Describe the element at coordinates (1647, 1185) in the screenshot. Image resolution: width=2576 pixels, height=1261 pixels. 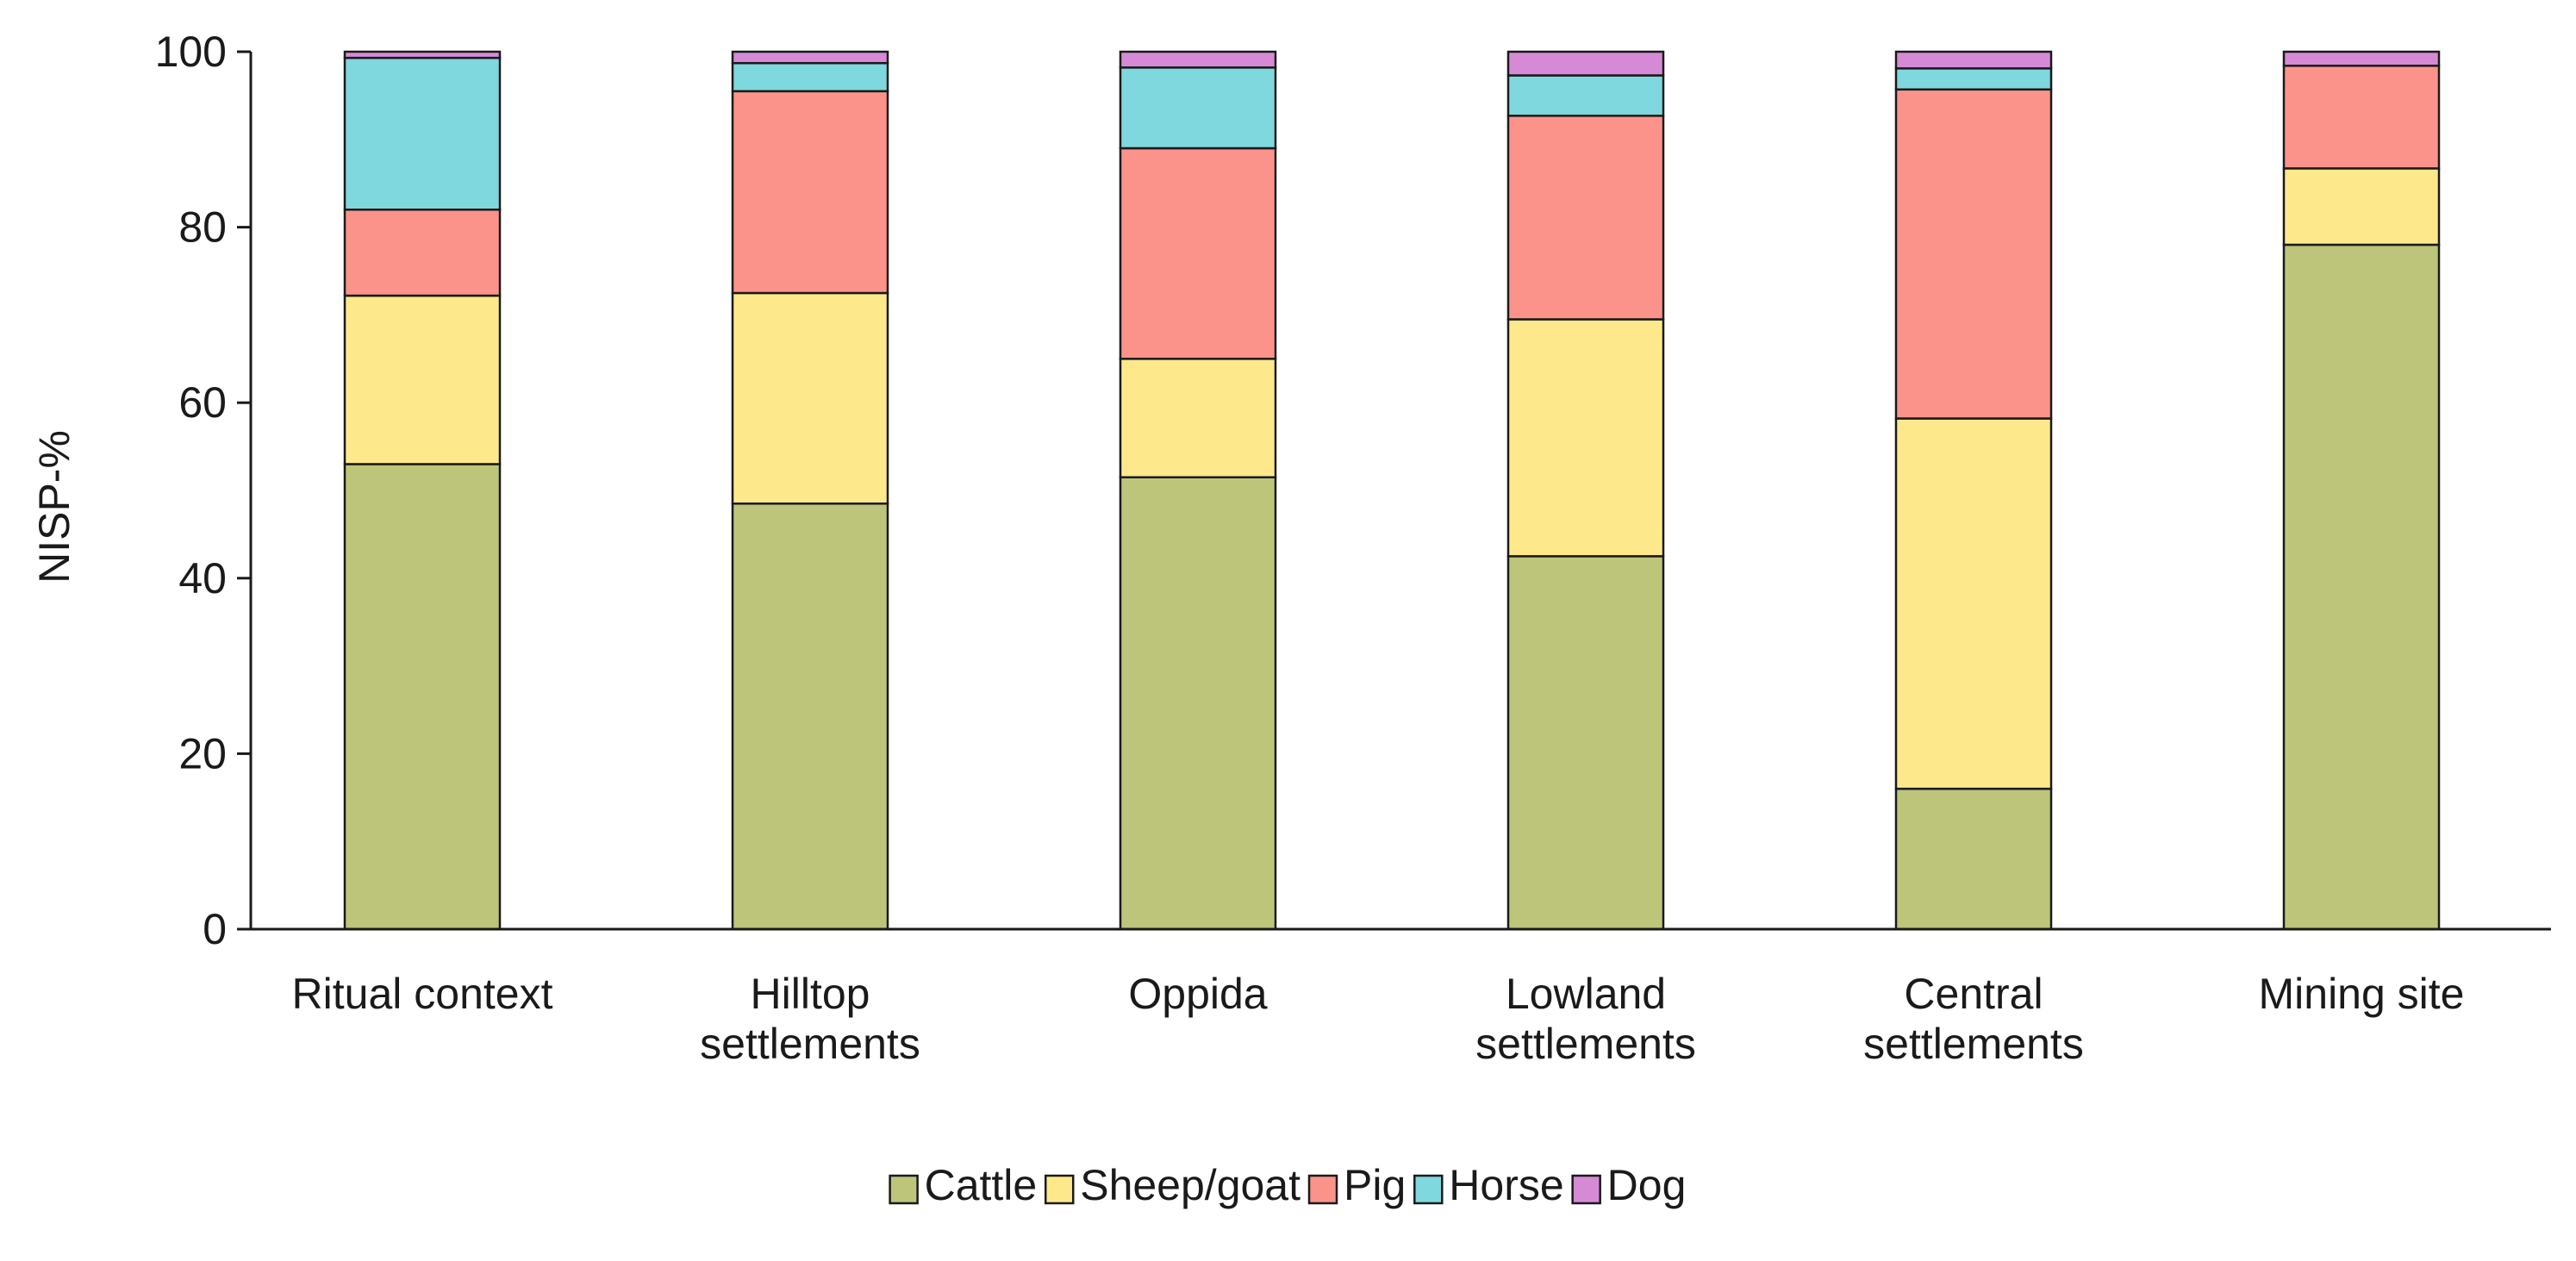
I see `legend-label-dog: Dog` at that location.